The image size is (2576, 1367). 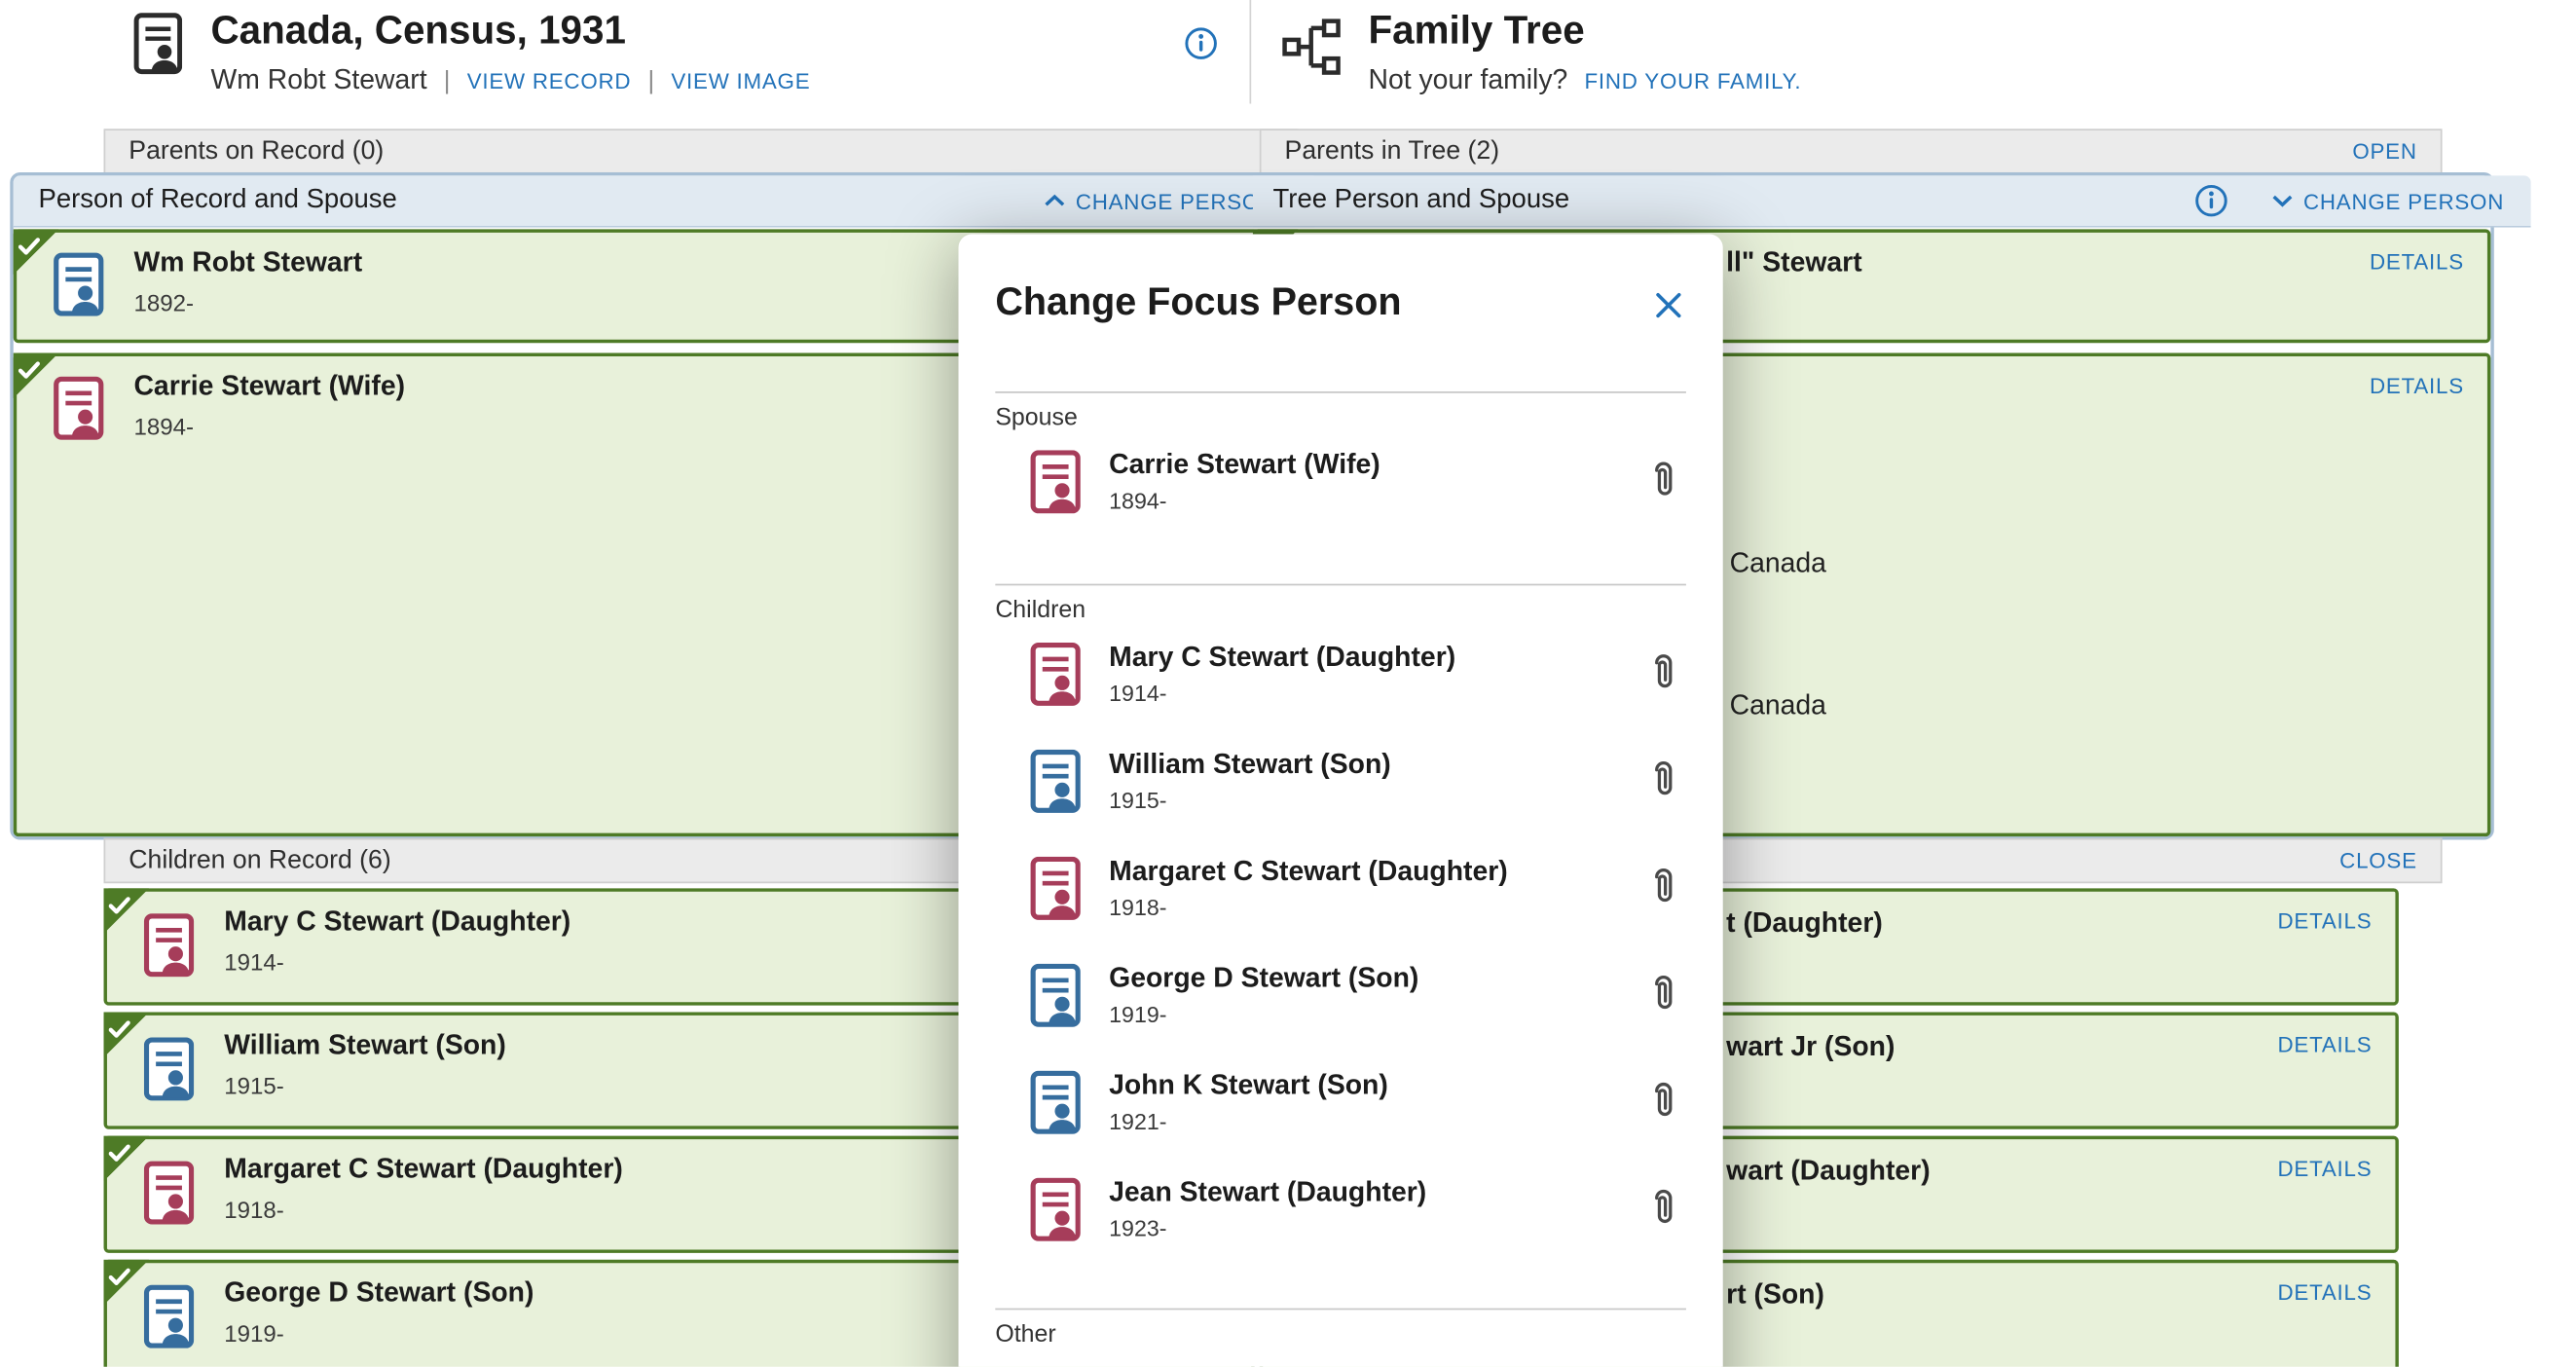 I want to click on change-person-expand-button: CHANGE PERSON, so click(x=2387, y=200).